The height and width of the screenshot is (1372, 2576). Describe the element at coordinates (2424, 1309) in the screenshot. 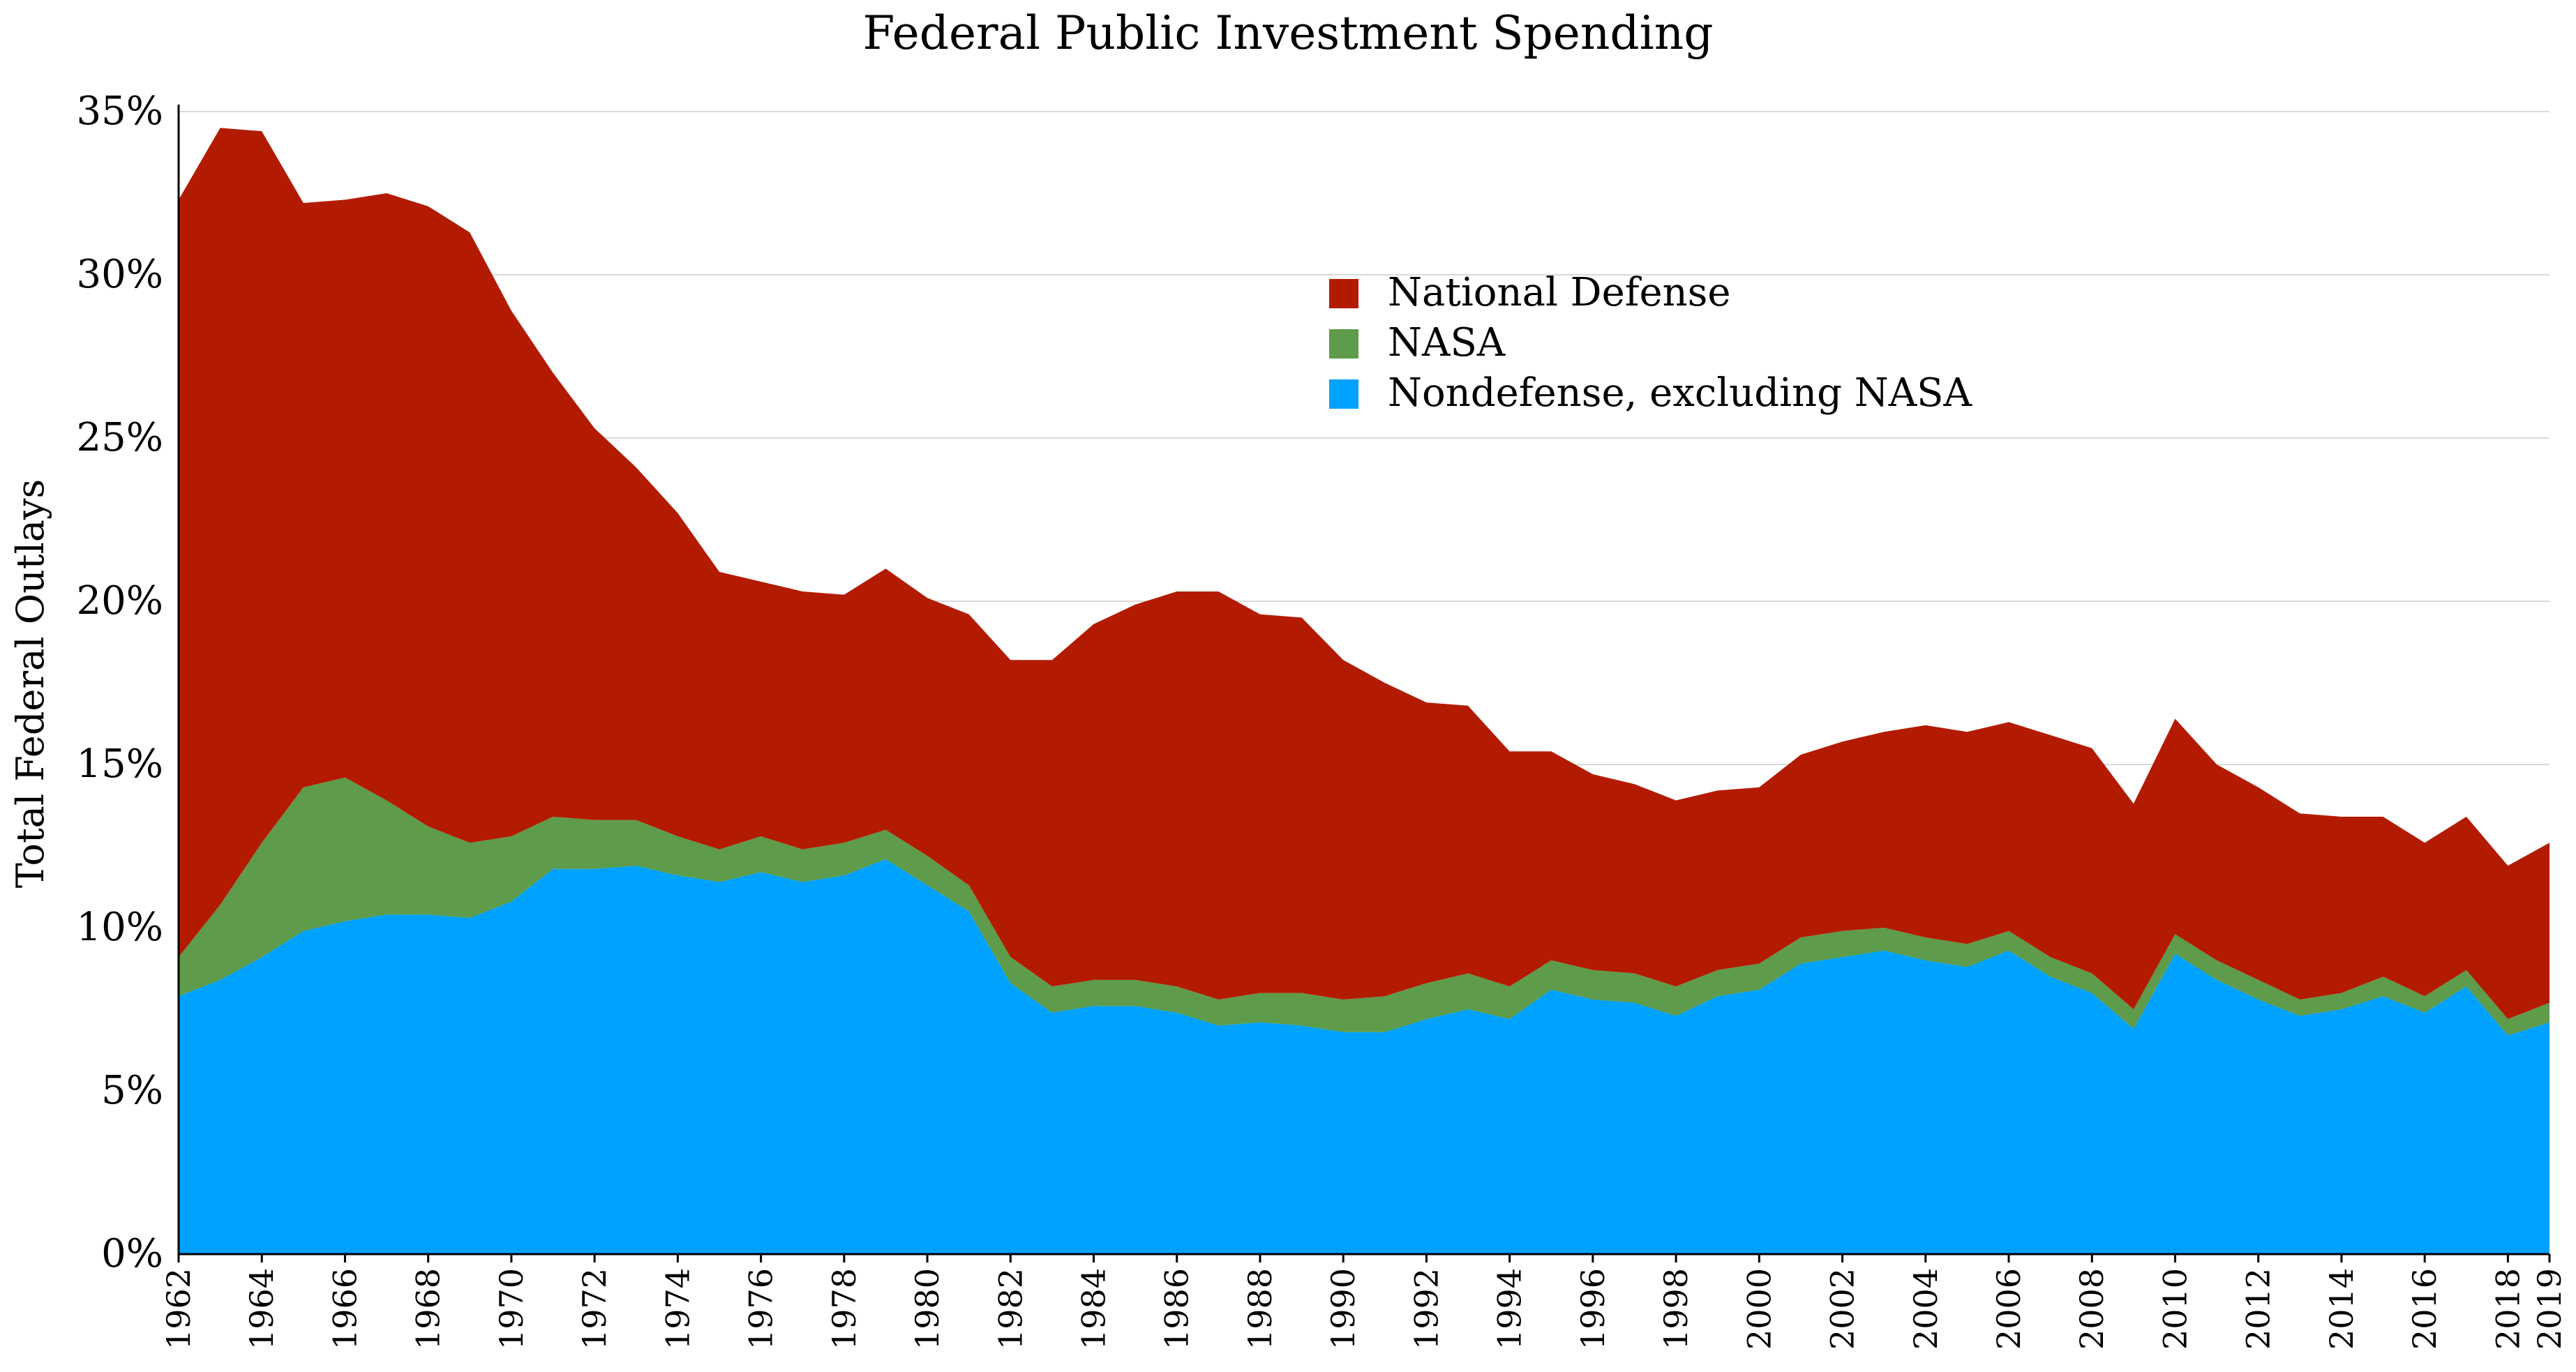

I see `x-tick-label: 2016` at that location.